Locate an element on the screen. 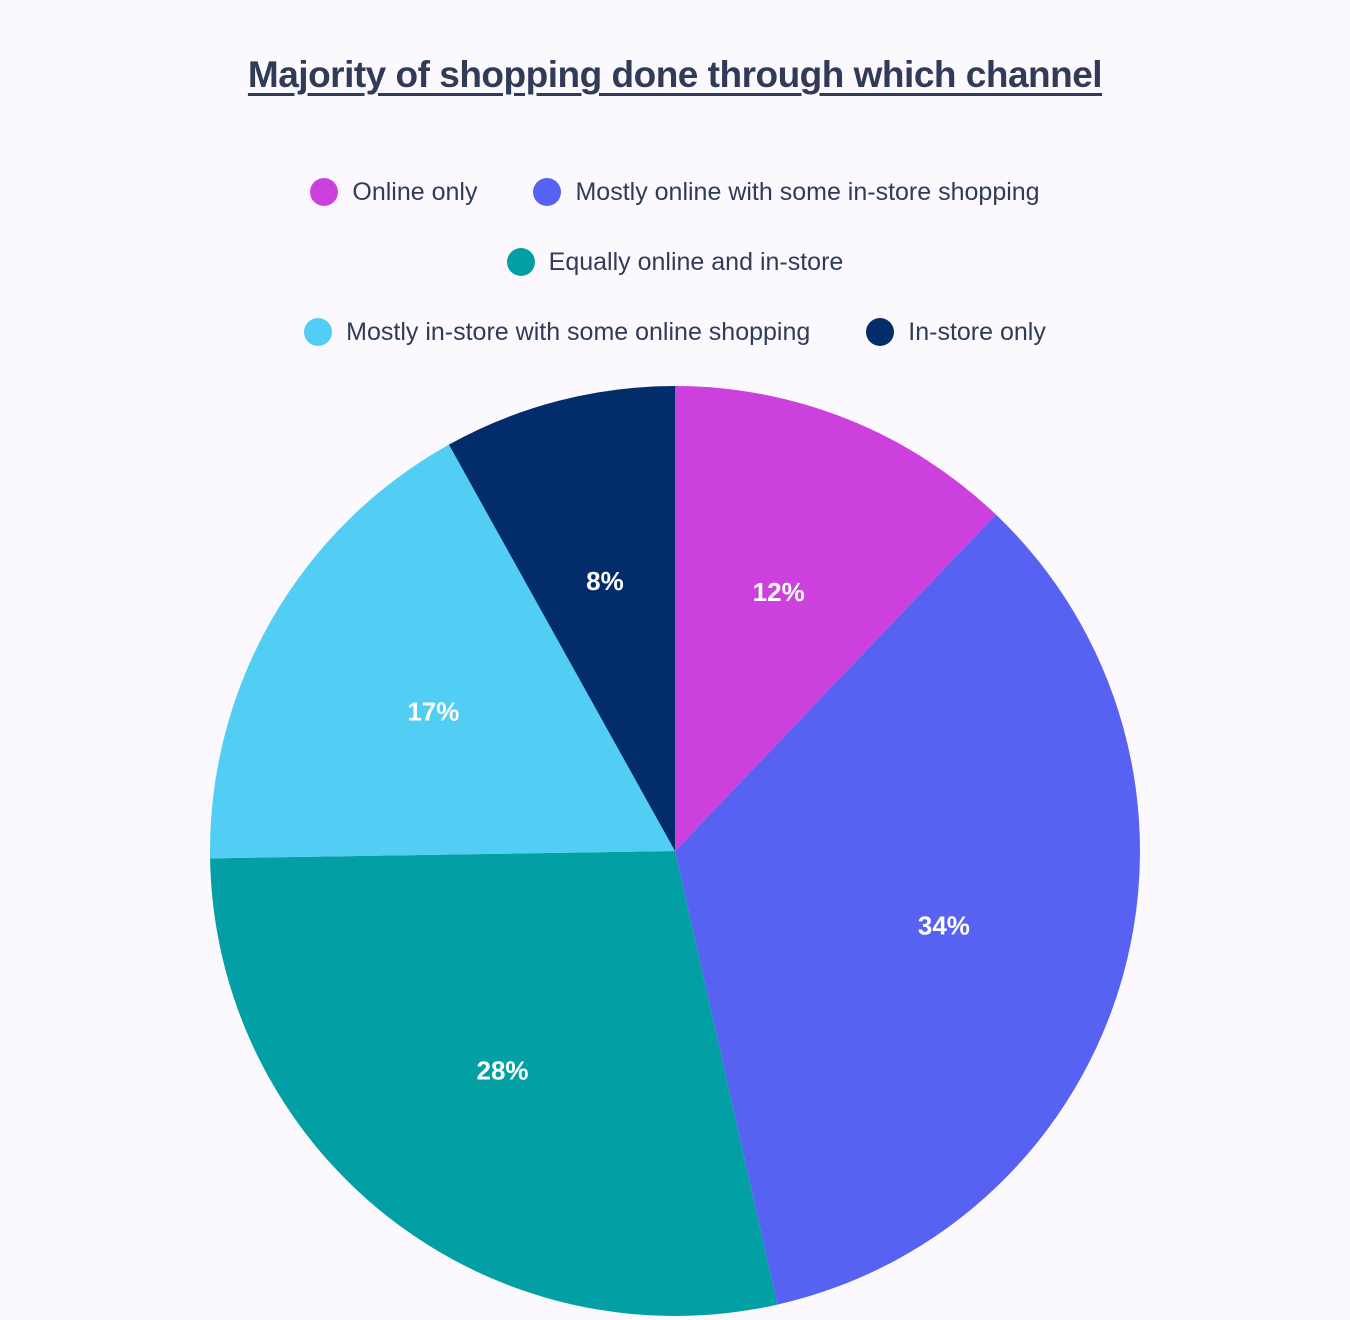 This screenshot has width=1350, height=1320. legend-swatch-online-only is located at coordinates (324, 192).